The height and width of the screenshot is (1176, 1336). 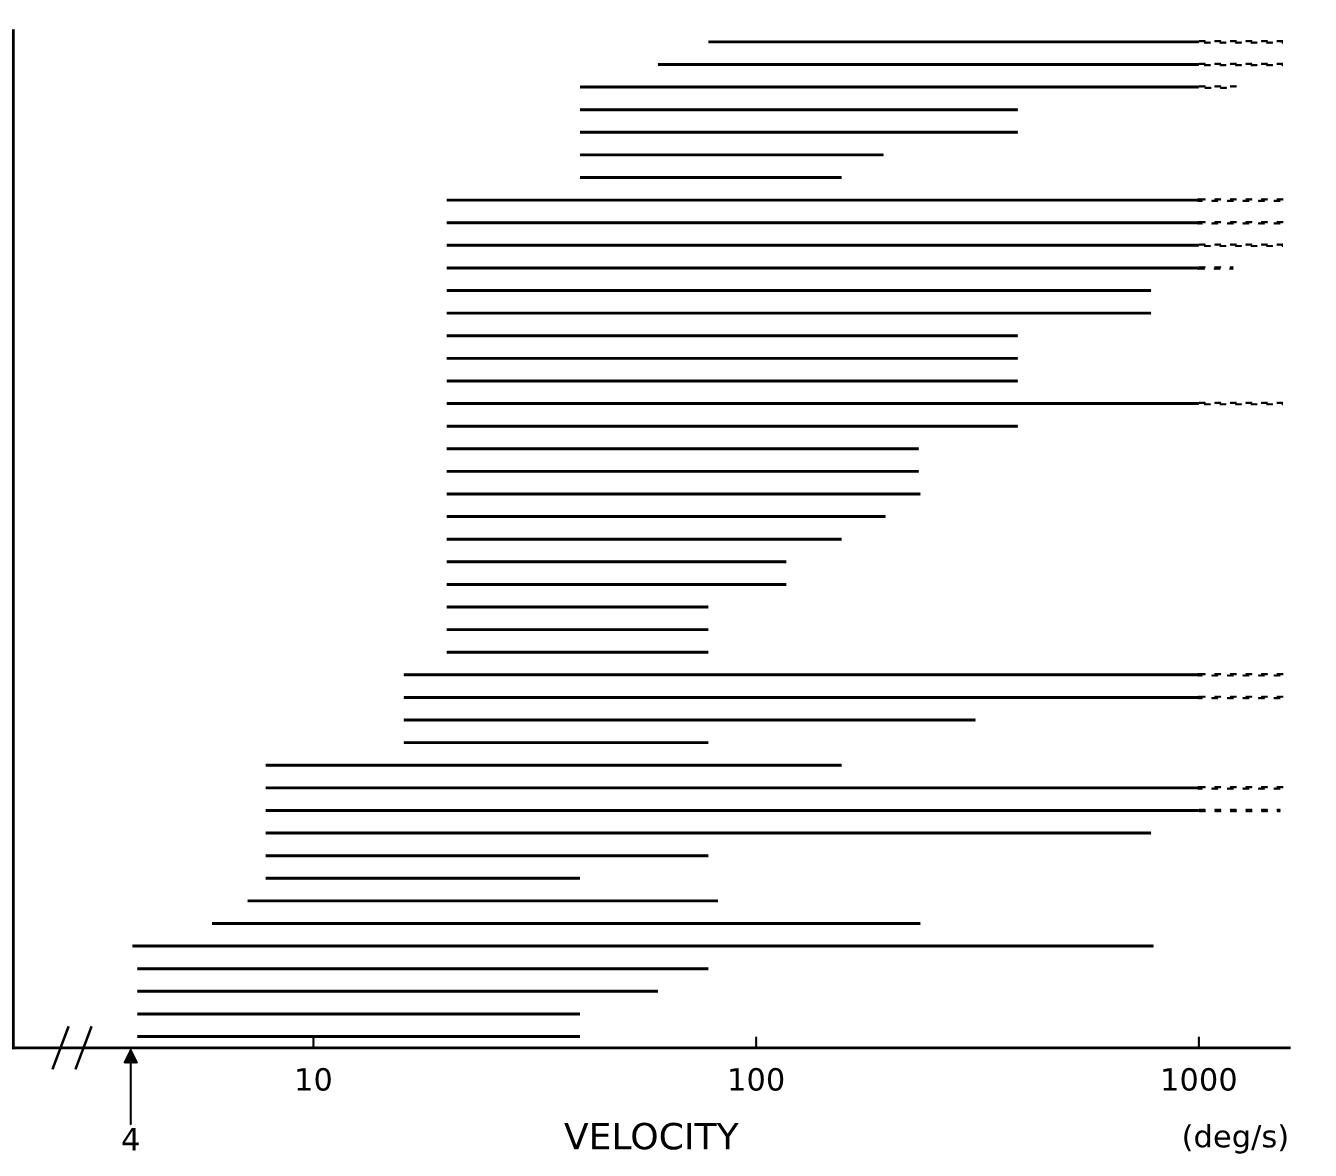 What do you see at coordinates (1235, 1139) in the screenshot?
I see `text: (deg/s)` at bounding box center [1235, 1139].